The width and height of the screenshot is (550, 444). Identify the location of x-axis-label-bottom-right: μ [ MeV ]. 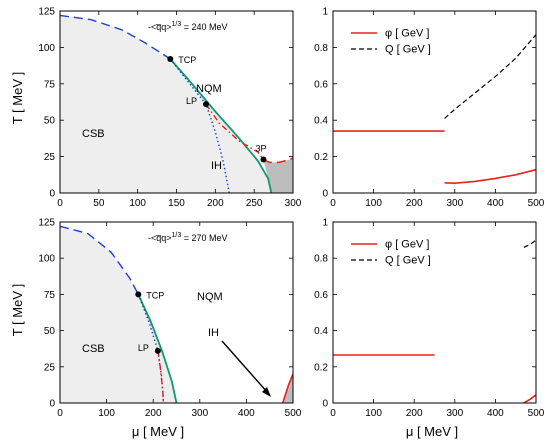
(432, 431).